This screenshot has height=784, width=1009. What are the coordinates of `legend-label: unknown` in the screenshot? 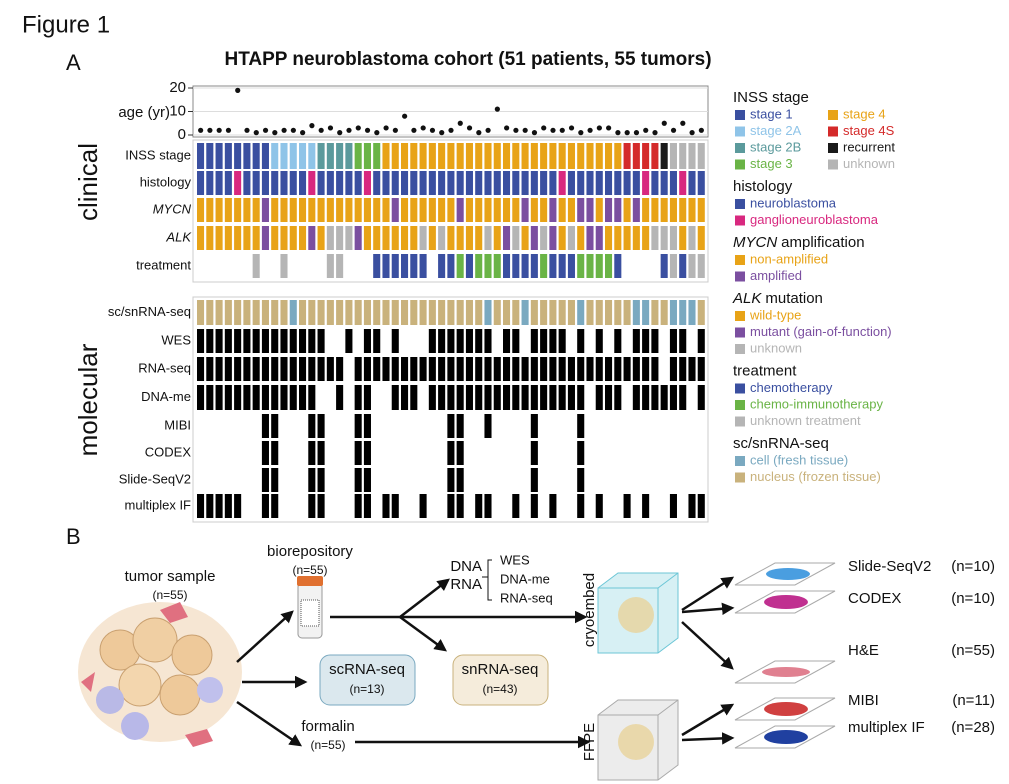 It's located at (869, 163).